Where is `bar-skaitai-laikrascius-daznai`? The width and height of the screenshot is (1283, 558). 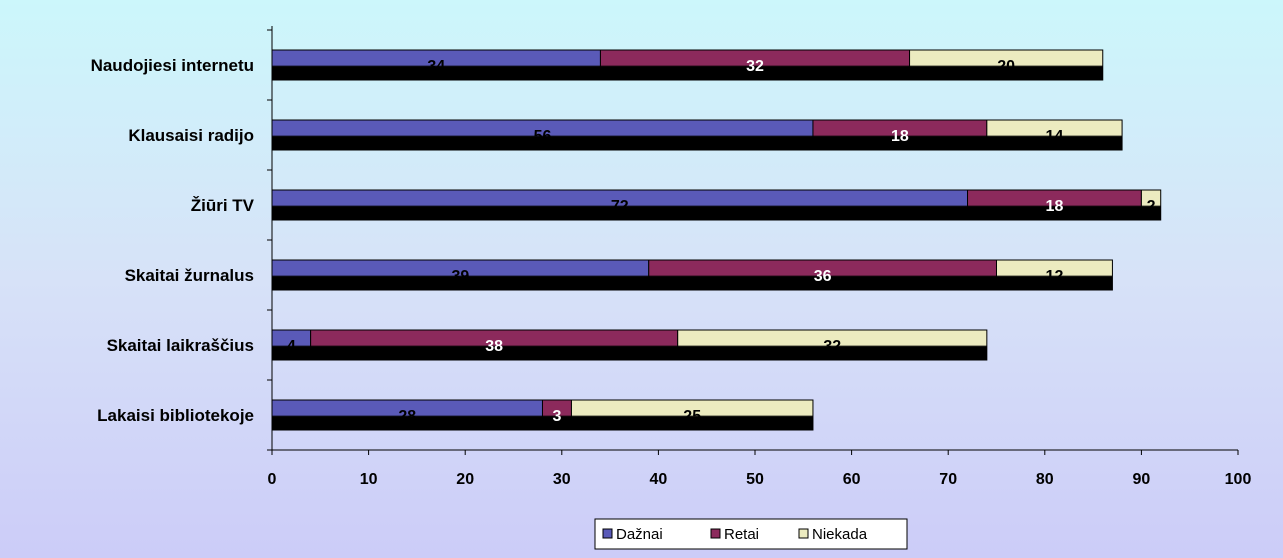
bar-skaitai-laikrascius-daznai is located at coordinates (291, 345).